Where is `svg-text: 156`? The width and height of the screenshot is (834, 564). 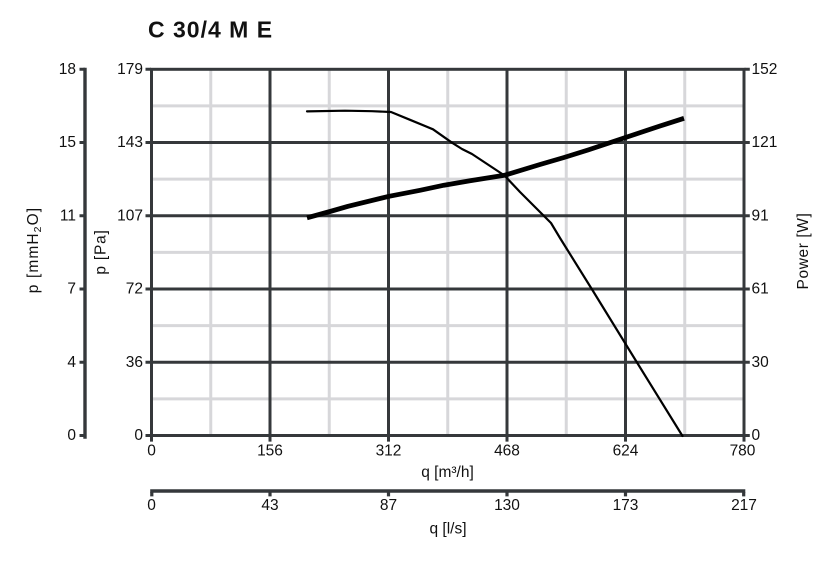 svg-text: 156 is located at coordinates (270, 451).